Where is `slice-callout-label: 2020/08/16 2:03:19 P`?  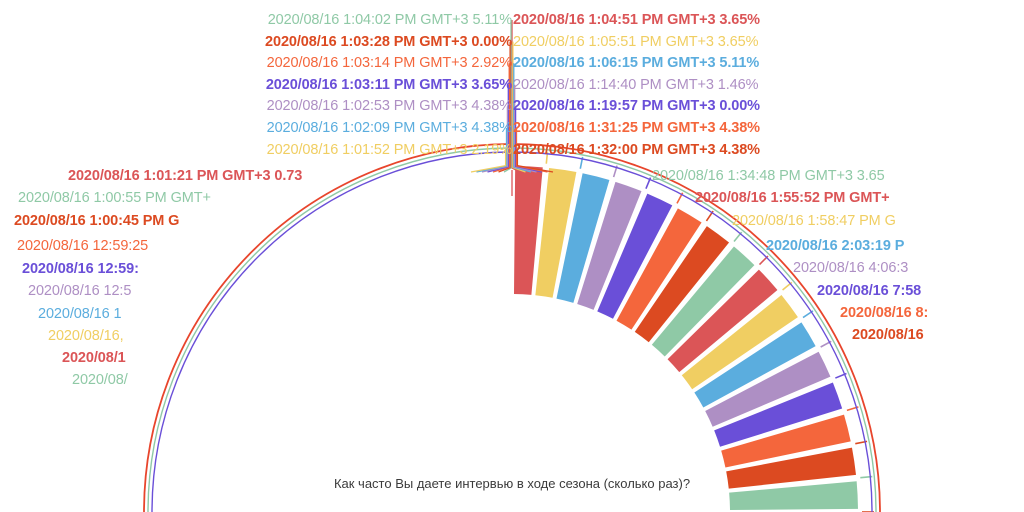 slice-callout-label: 2020/08/16 2:03:19 P is located at coordinates (835, 246).